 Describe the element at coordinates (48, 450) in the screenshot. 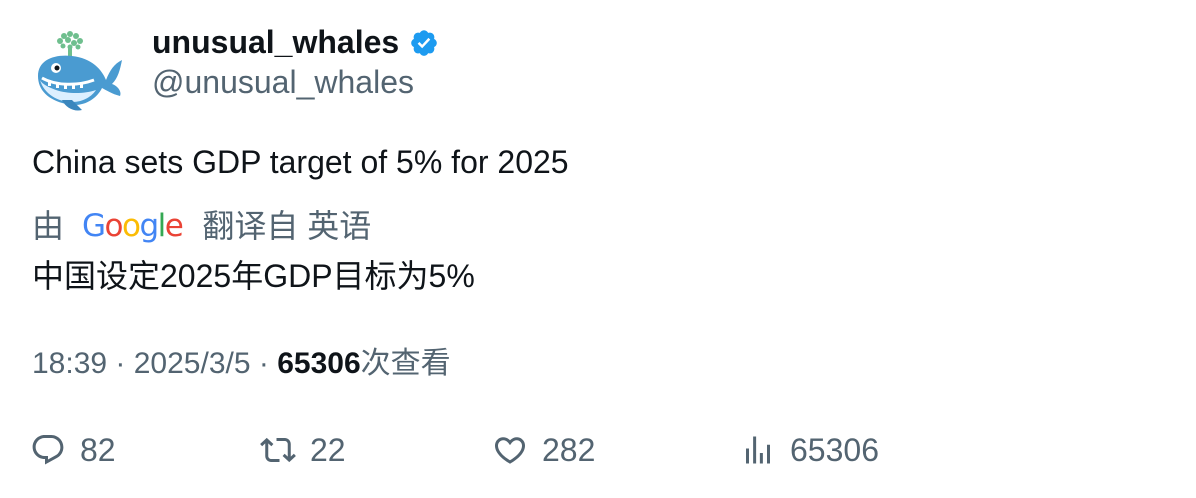

I see `reply-icon` at that location.